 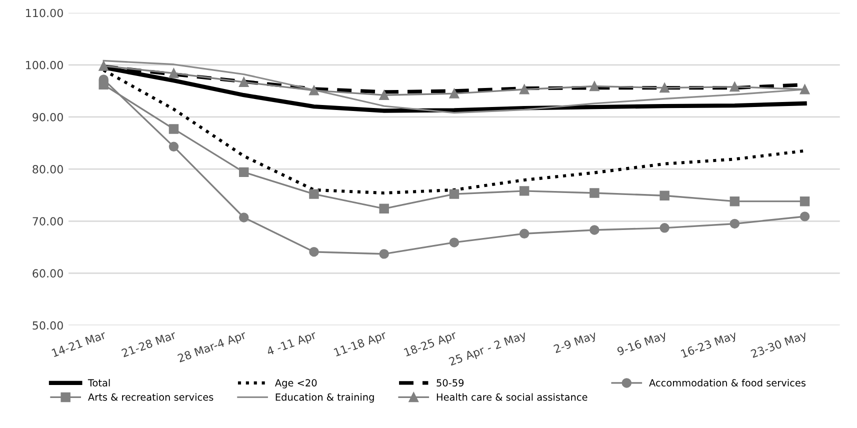 What do you see at coordinates (47, 273) in the screenshot?
I see `y-tick-label: 60.00` at bounding box center [47, 273].